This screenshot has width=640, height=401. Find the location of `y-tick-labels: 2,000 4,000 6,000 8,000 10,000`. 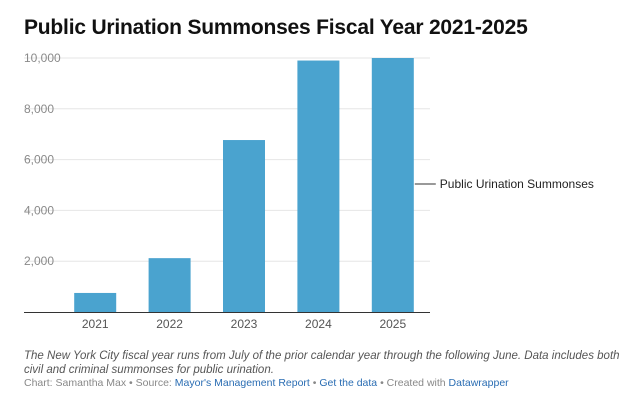

y-tick-labels: 2,000 4,000 6,000 8,000 10,000 is located at coordinates (42, 159).